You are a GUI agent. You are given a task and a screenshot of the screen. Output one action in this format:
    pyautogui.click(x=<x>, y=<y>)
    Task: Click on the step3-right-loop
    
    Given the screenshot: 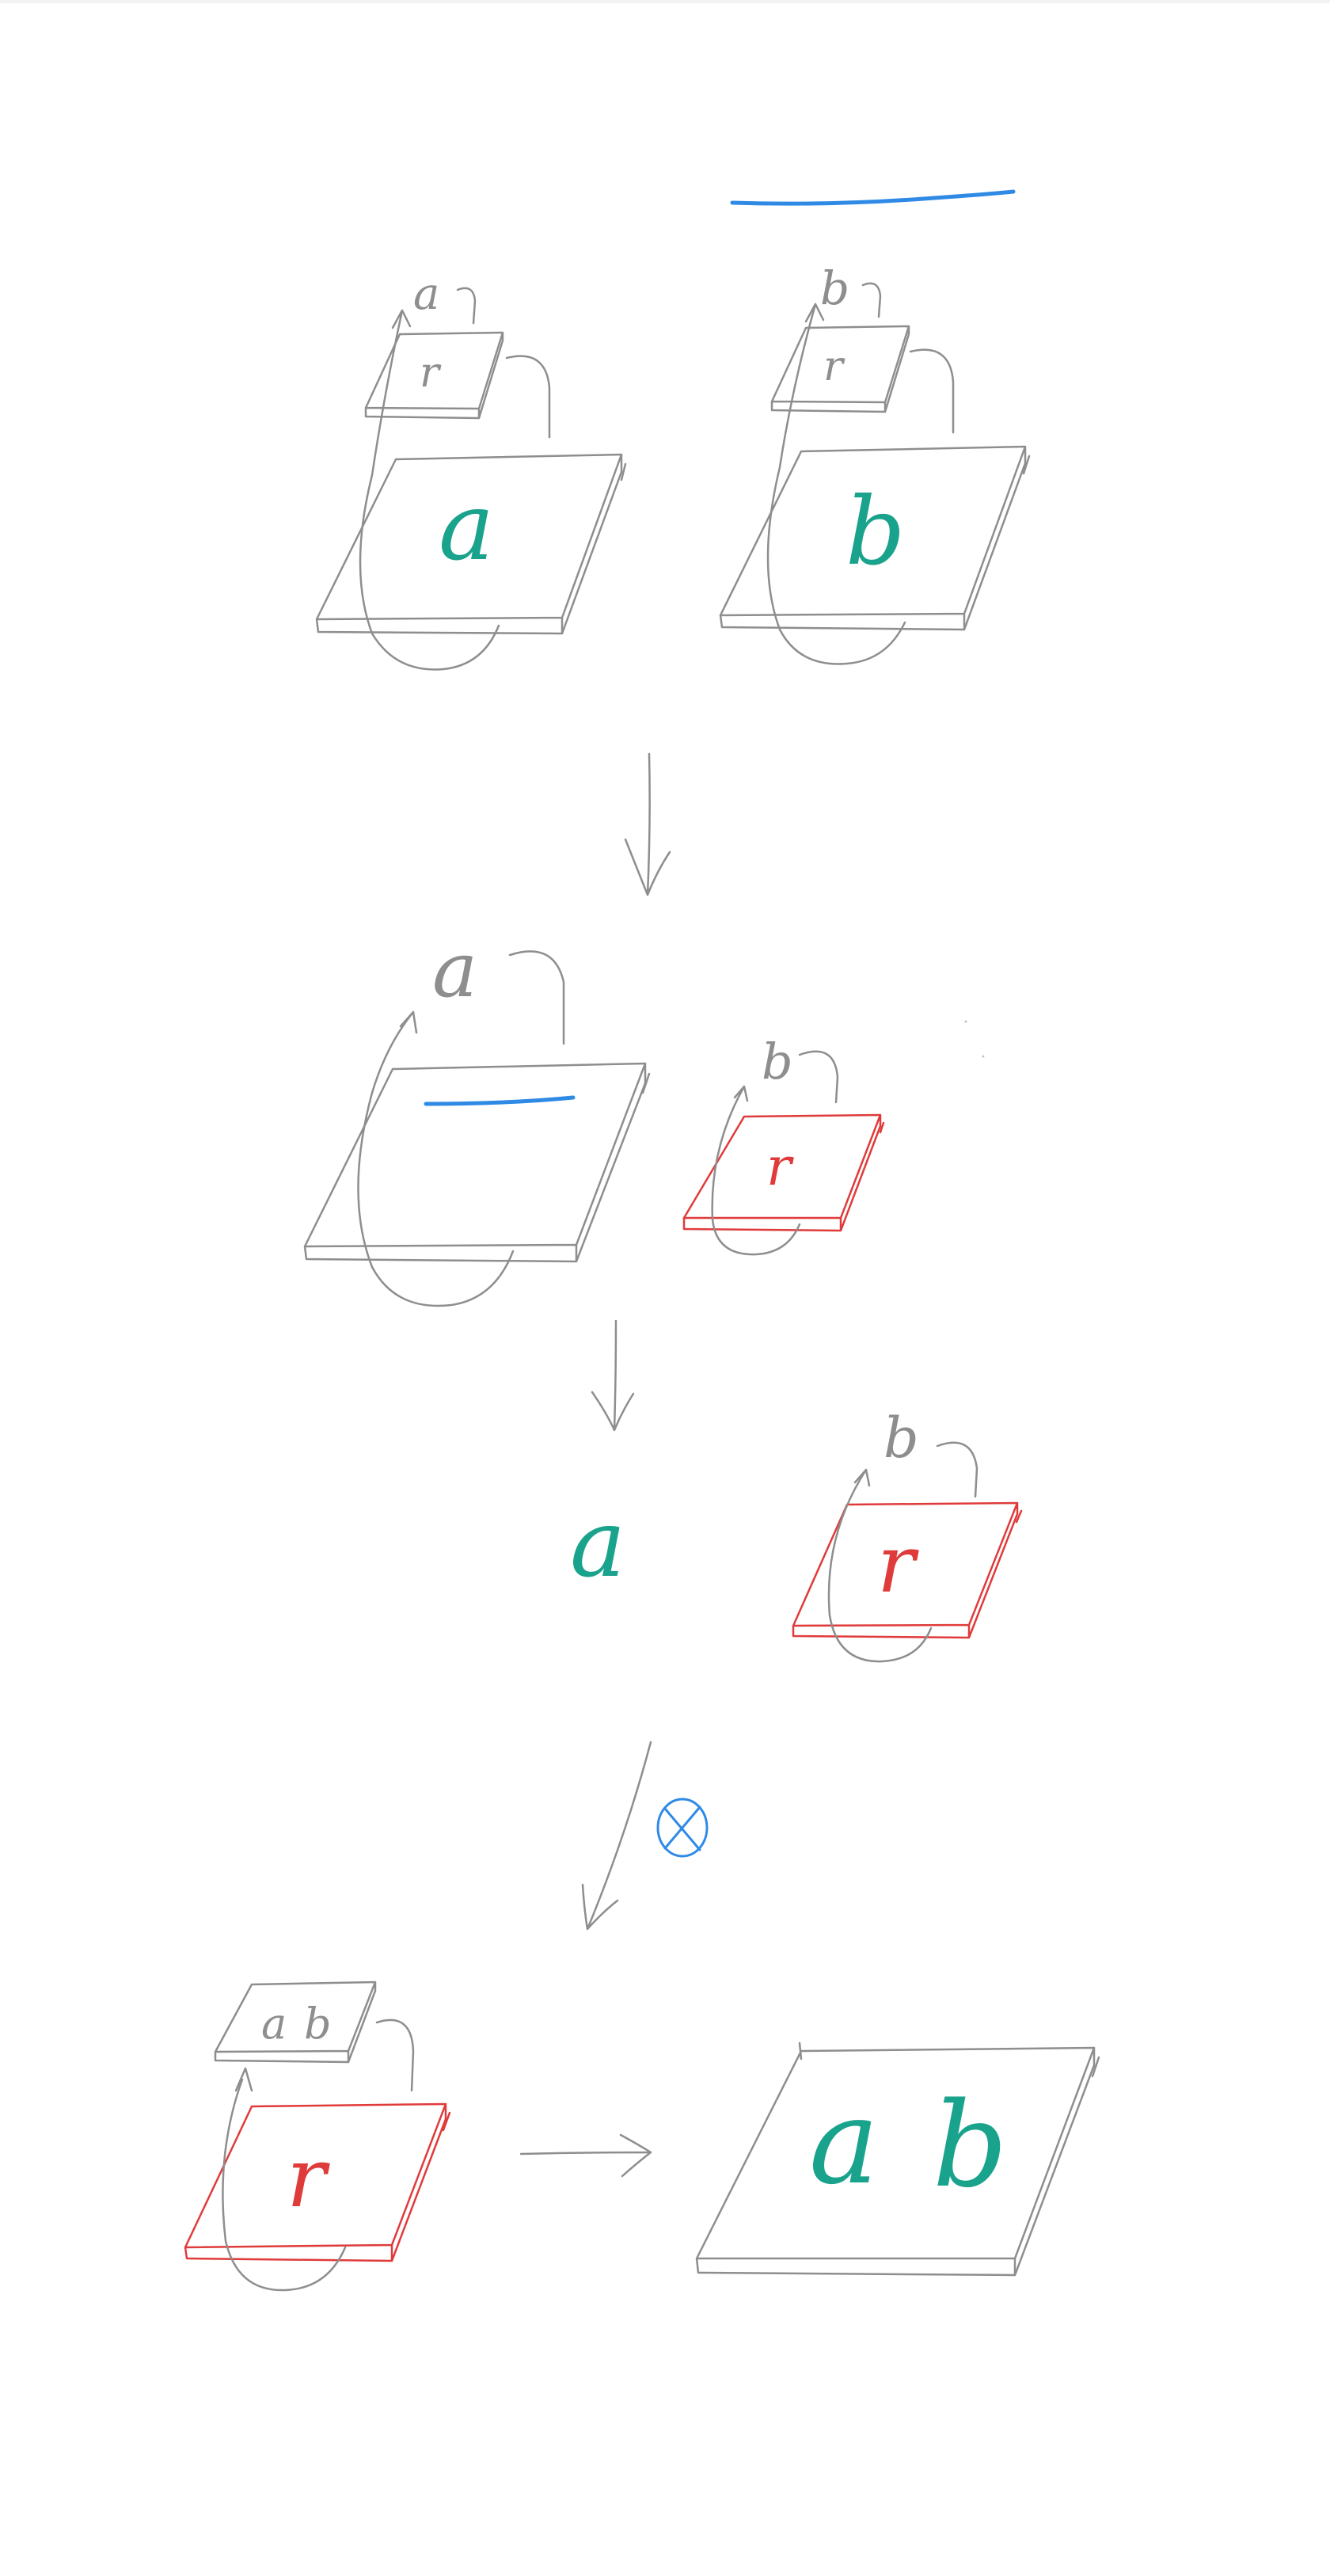 What is the action you would take?
    pyautogui.click(x=880, y=1565)
    